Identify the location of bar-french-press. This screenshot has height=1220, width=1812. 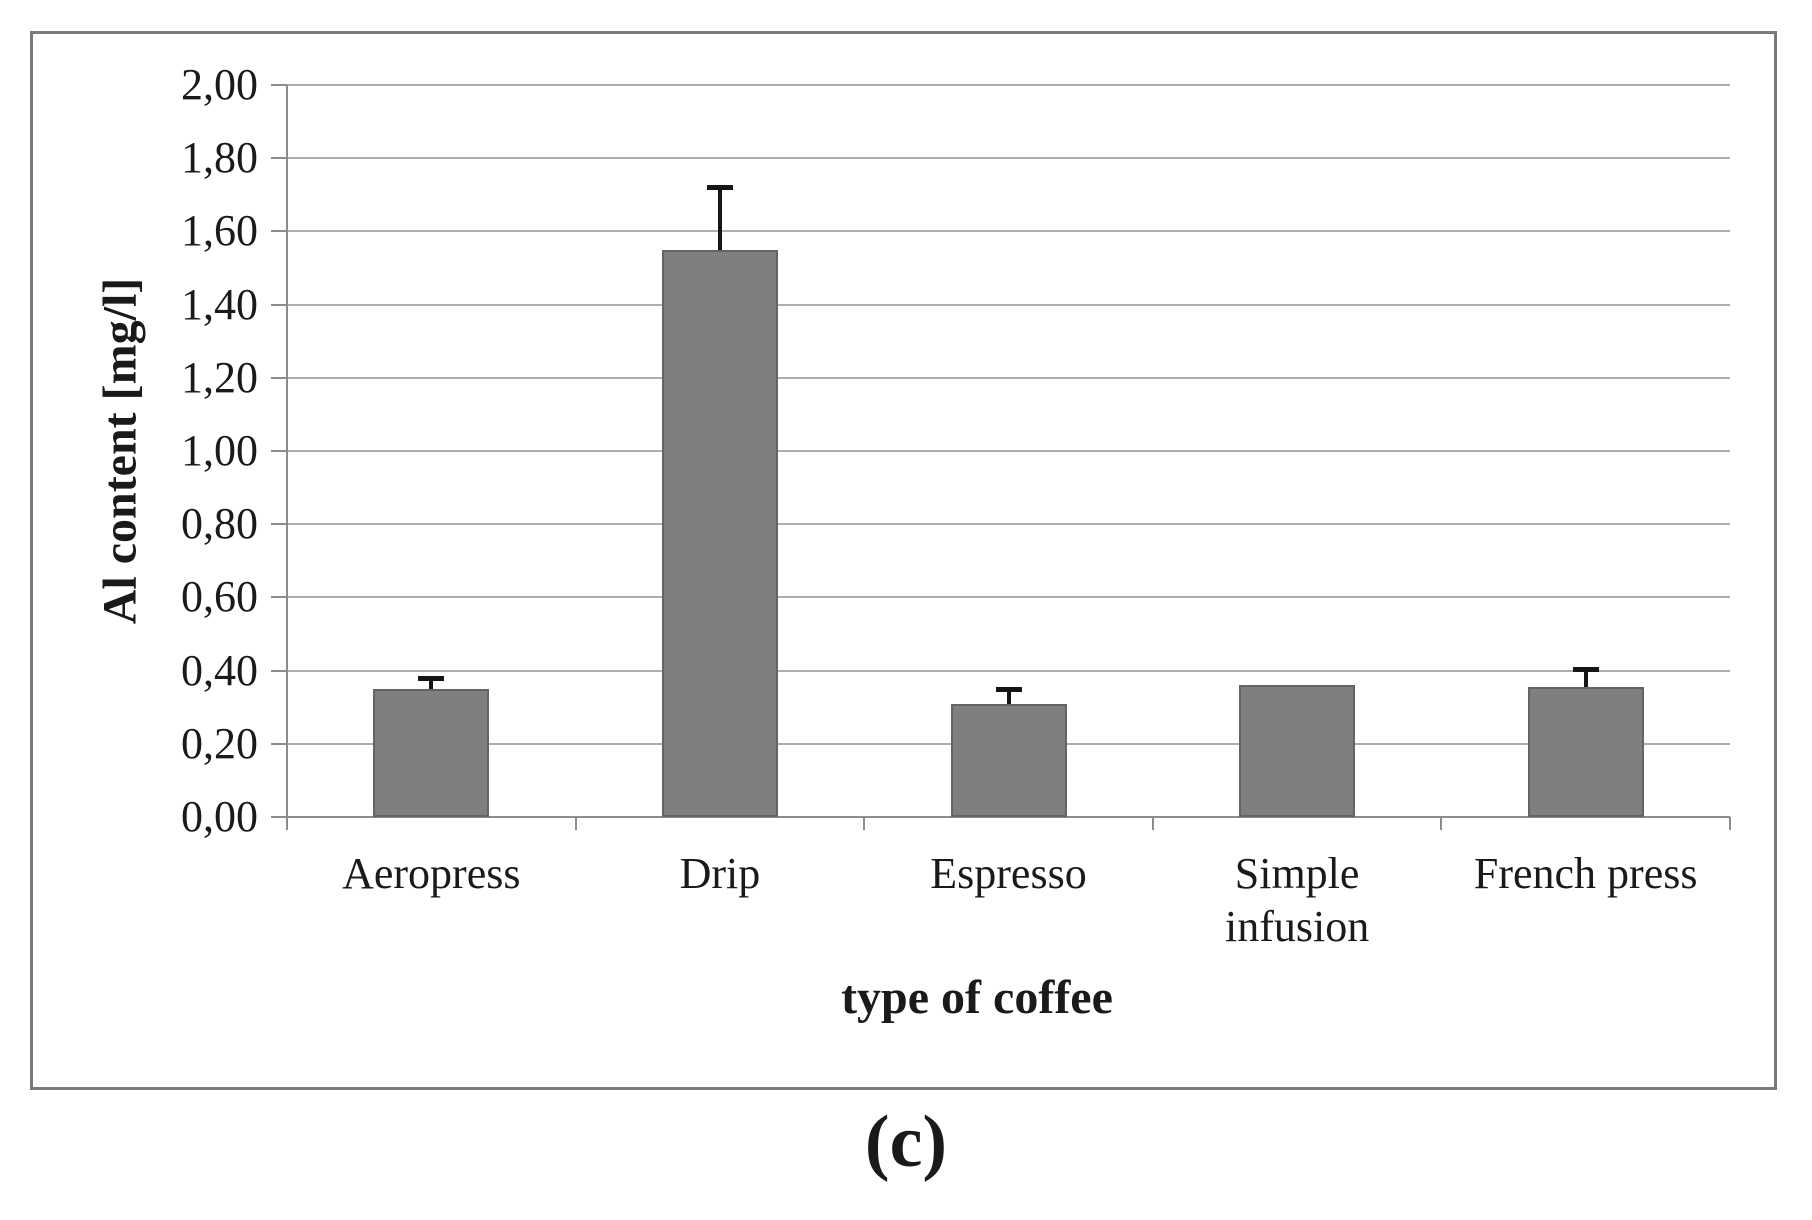
(1585, 752).